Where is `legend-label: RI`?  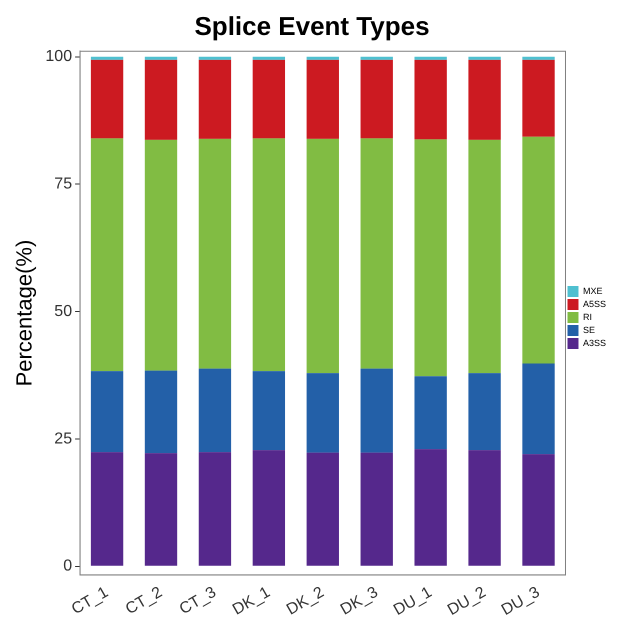 legend-label: RI is located at coordinates (587, 317).